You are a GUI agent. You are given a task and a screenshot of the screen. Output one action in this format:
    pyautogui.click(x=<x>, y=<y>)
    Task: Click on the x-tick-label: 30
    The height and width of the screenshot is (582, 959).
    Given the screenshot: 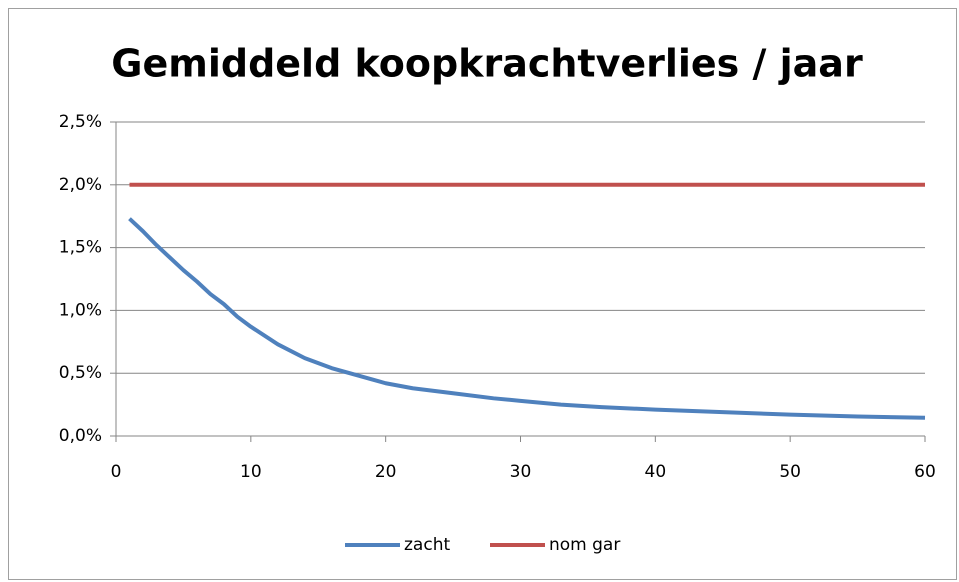 What is the action you would take?
    pyautogui.click(x=521, y=472)
    